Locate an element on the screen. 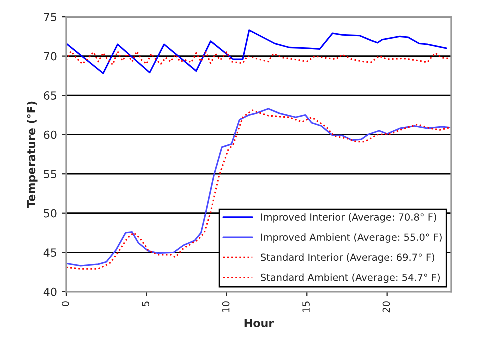  x-axis-title: Hour is located at coordinates (259, 323).